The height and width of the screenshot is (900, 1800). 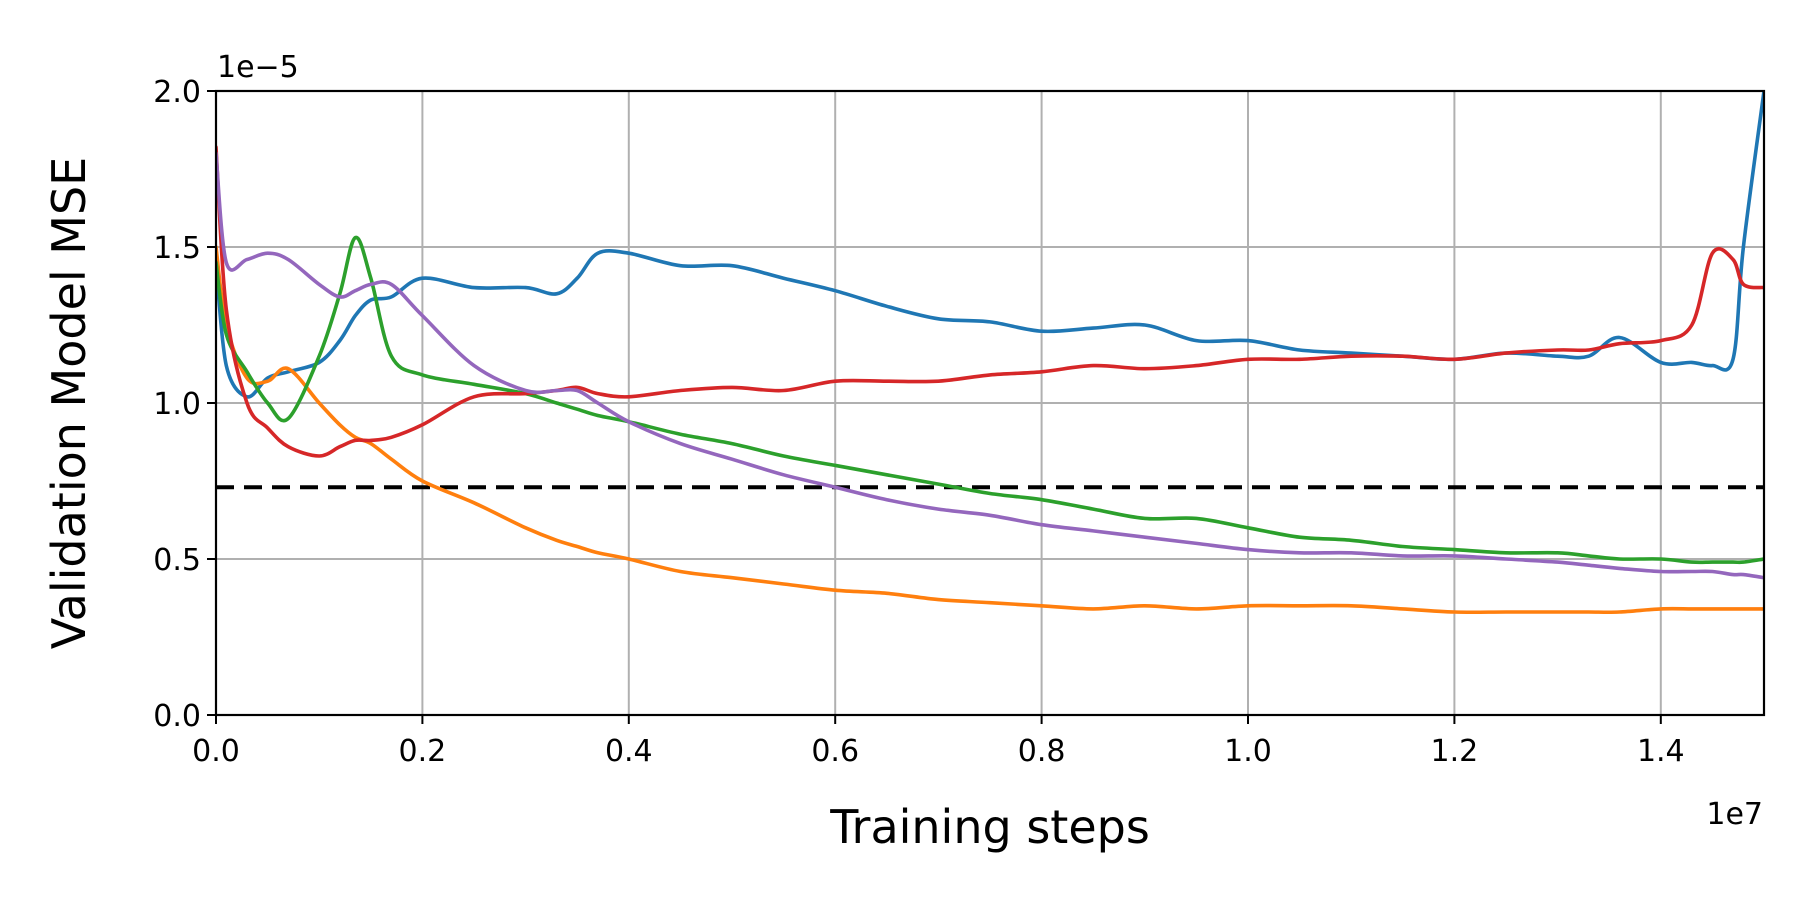 What do you see at coordinates (989, 827) in the screenshot?
I see `x-axis-title: Training steps` at bounding box center [989, 827].